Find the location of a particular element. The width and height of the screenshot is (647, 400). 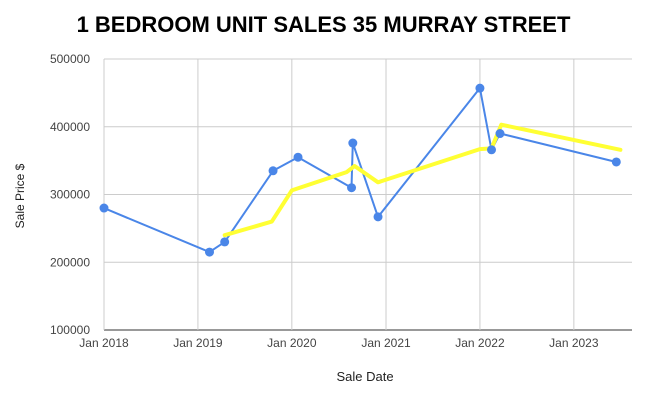

x-tick-label: Jan 2023 is located at coordinates (574, 343).